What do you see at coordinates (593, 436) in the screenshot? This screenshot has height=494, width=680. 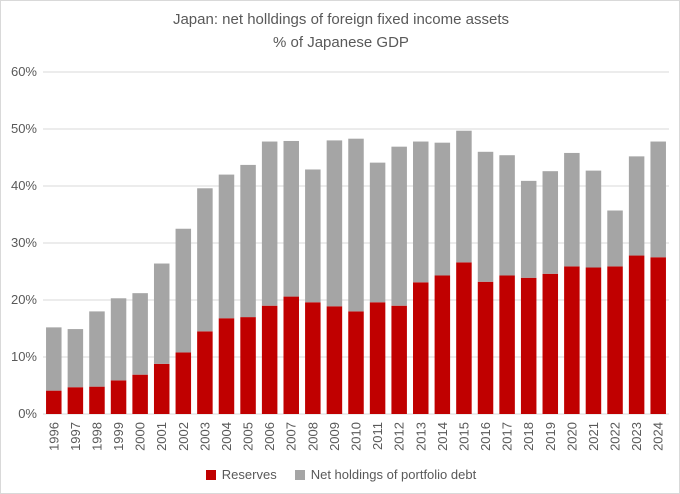 I see `x-tick-label: 2021` at bounding box center [593, 436].